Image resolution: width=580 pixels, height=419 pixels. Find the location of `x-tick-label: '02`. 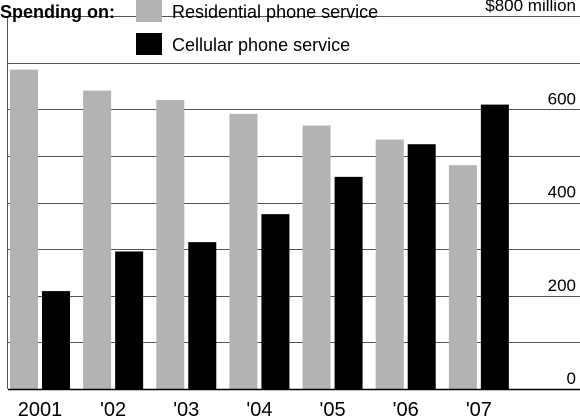

x-tick-label: '02 is located at coordinates (113, 409).